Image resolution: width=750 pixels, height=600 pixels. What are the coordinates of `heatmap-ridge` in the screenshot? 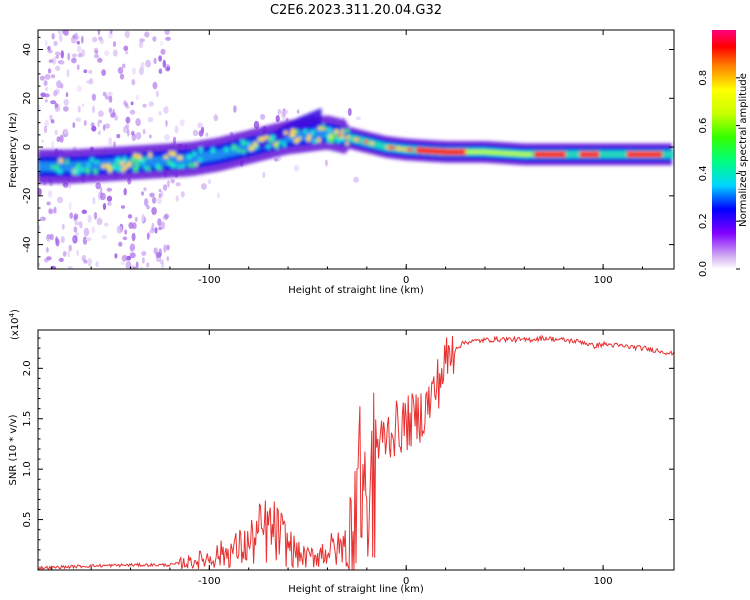 It's located at (356, 146).